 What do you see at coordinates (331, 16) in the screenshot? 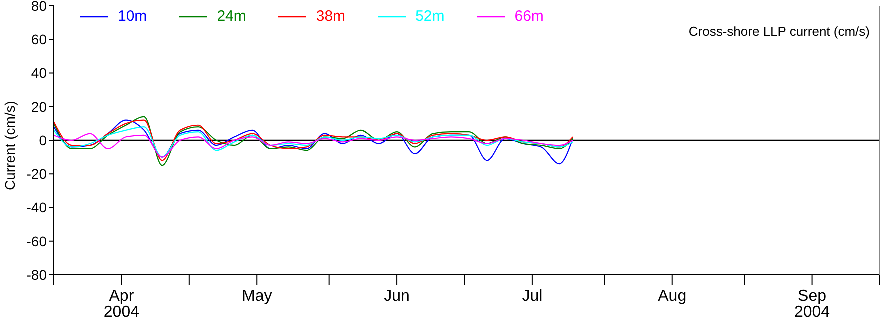
I see `legend-label: 38m` at bounding box center [331, 16].